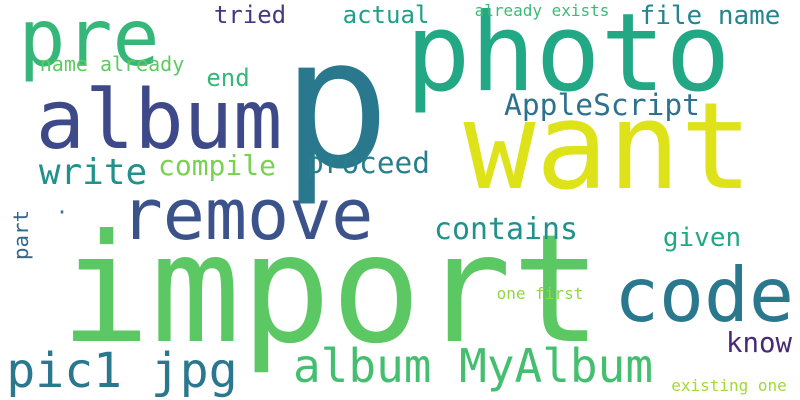 The height and width of the screenshot is (400, 800). I want to click on word-already-exists: already exists, so click(542, 11).